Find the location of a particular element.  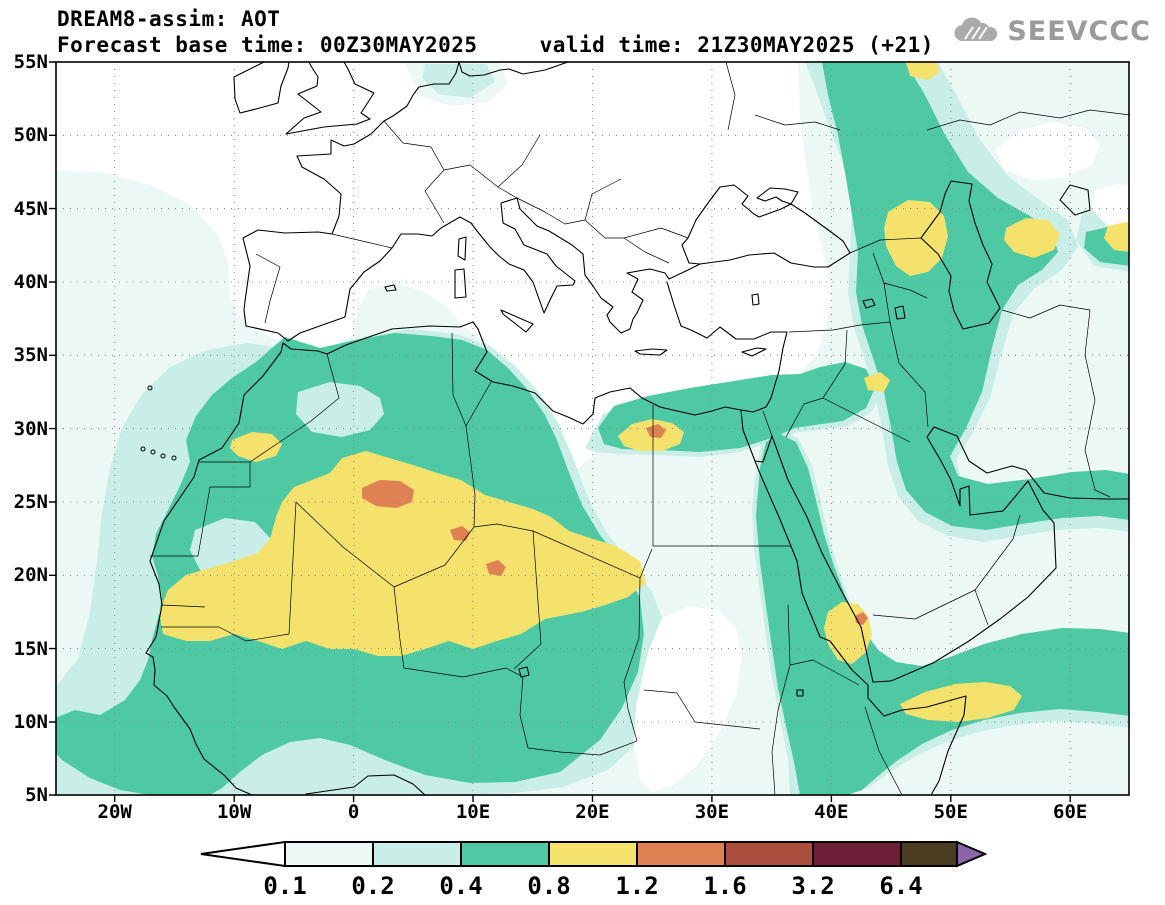

colorbar-label: 0.8 is located at coordinates (548, 886).